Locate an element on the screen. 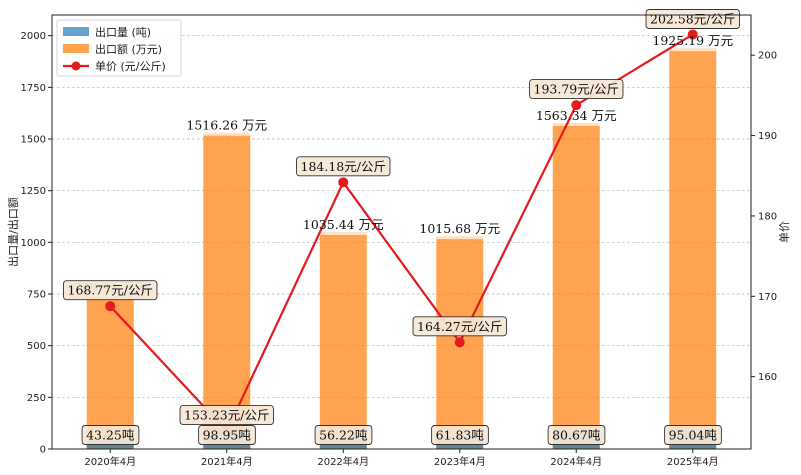 The width and height of the screenshot is (801, 475). right-y-axis: 160 170 180 190 200 is located at coordinates (764, 217).